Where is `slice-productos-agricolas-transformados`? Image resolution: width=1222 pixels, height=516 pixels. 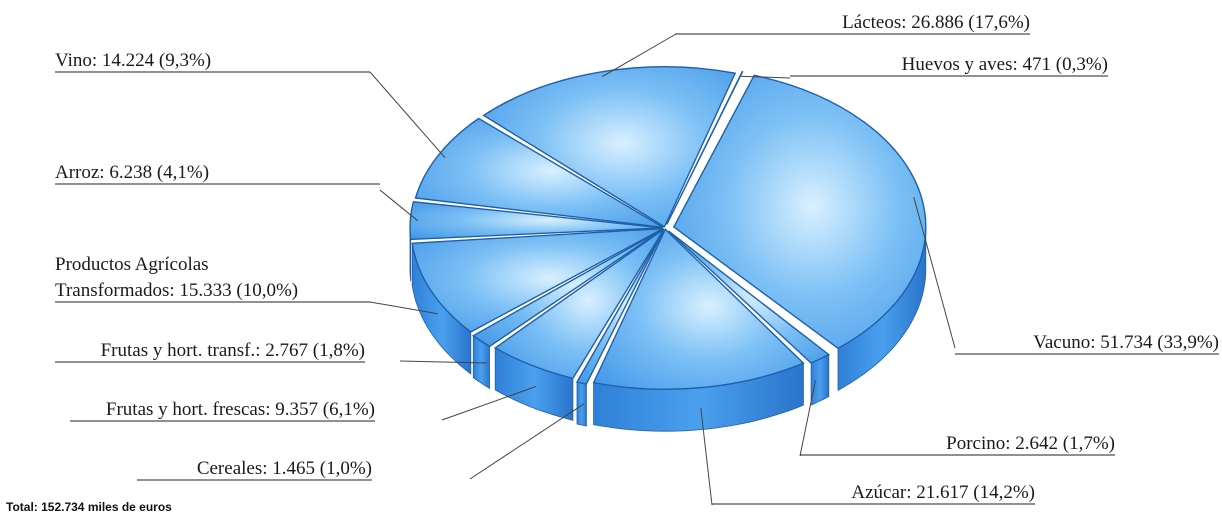
slice-productos-agricolas-transformados is located at coordinates (537, 280).